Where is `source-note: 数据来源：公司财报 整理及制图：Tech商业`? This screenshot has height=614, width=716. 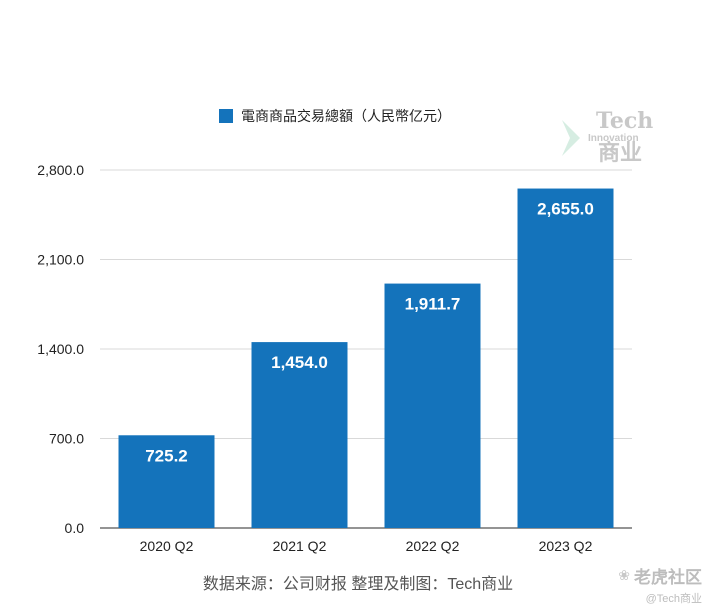 source-note: 数据来源：公司财报 整理及制图：Tech商业 is located at coordinates (358, 584).